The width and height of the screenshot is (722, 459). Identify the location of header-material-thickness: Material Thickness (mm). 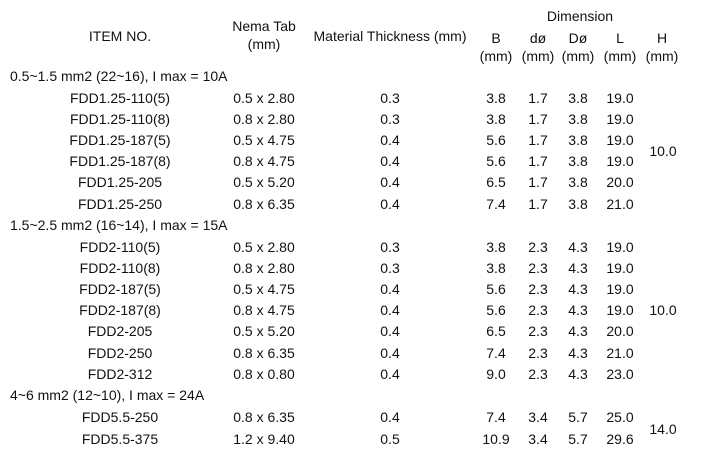
(390, 36).